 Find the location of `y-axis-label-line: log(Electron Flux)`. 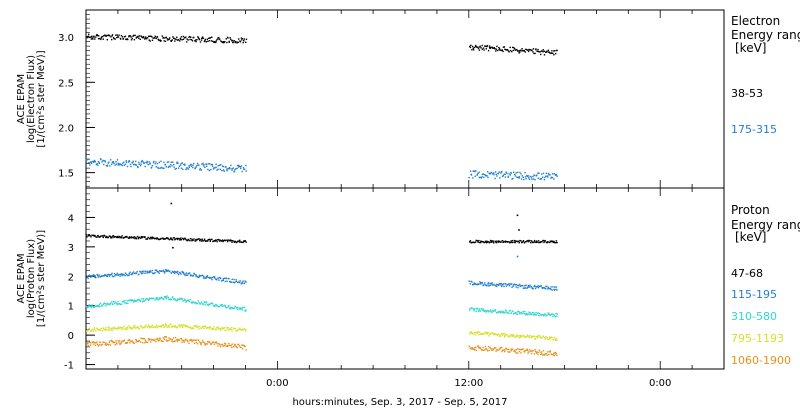

y-axis-label-line: log(Electron Flux) is located at coordinates (31, 99).